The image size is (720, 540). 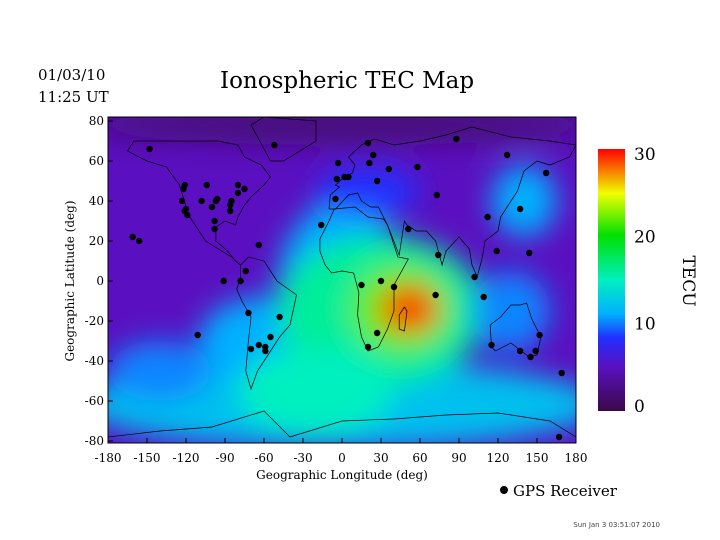 I want to click on x-tick-label: -30, so click(x=302, y=458).